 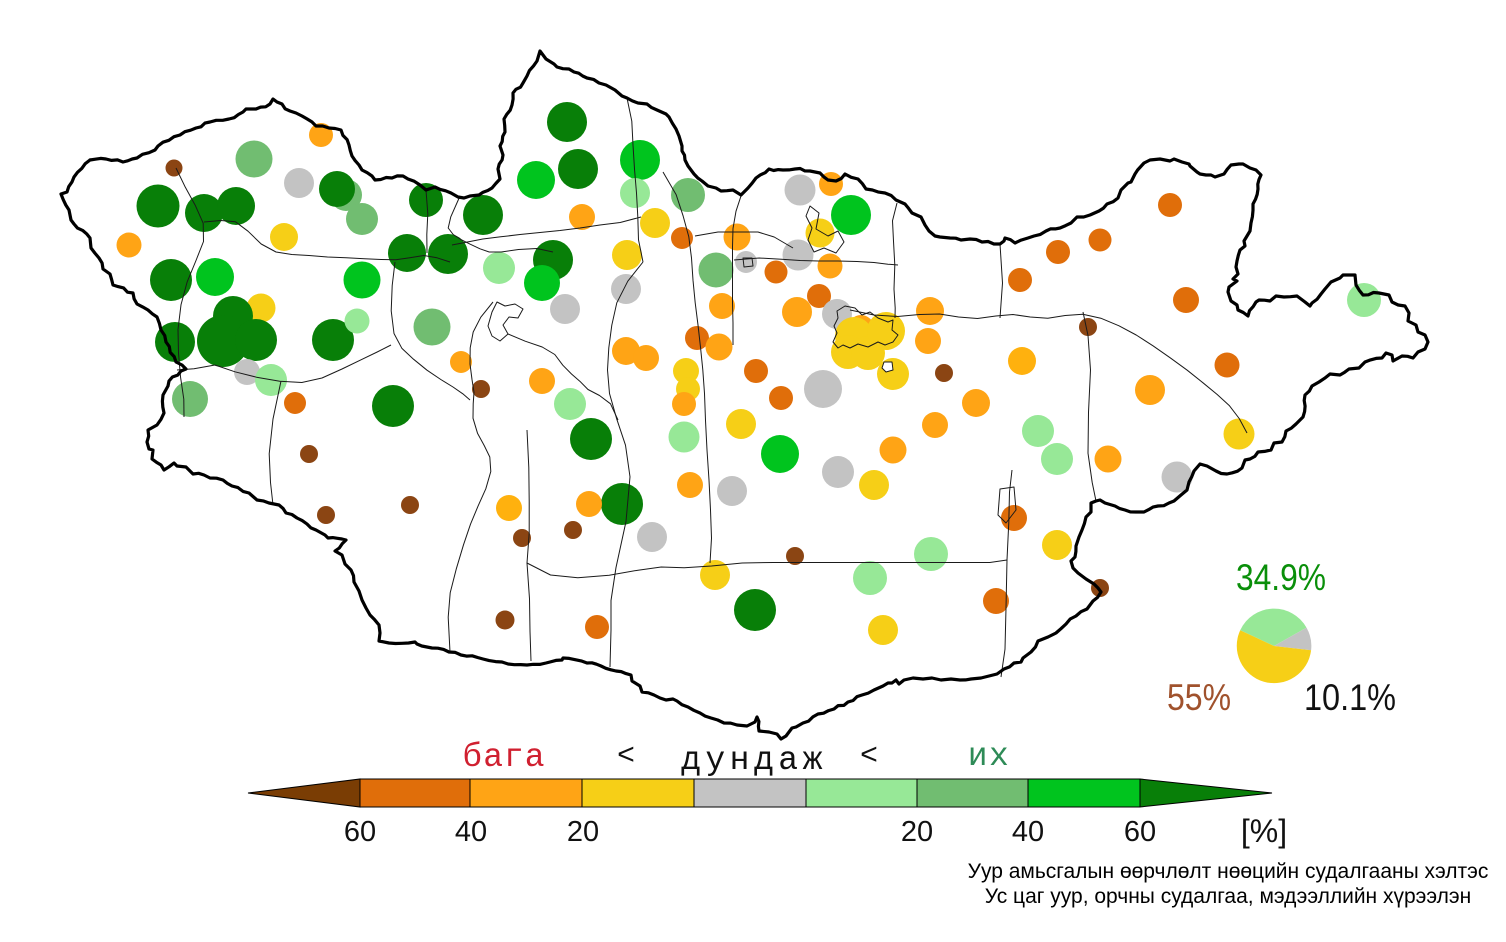 What do you see at coordinates (754, 760) in the screenshot?
I see `svg-text: дундаж` at bounding box center [754, 760].